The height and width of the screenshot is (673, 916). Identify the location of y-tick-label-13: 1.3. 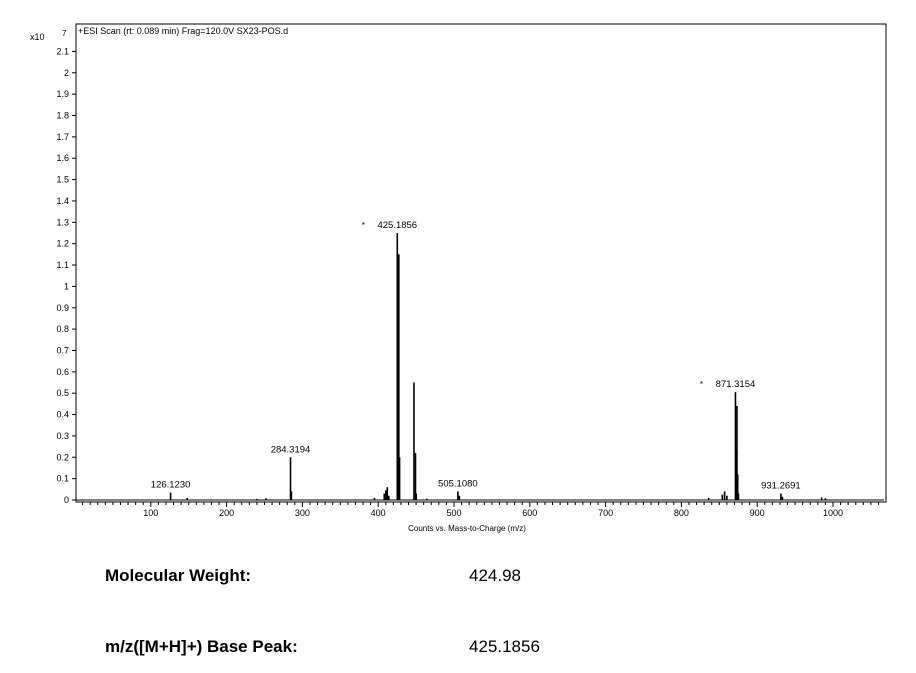
(62, 222).